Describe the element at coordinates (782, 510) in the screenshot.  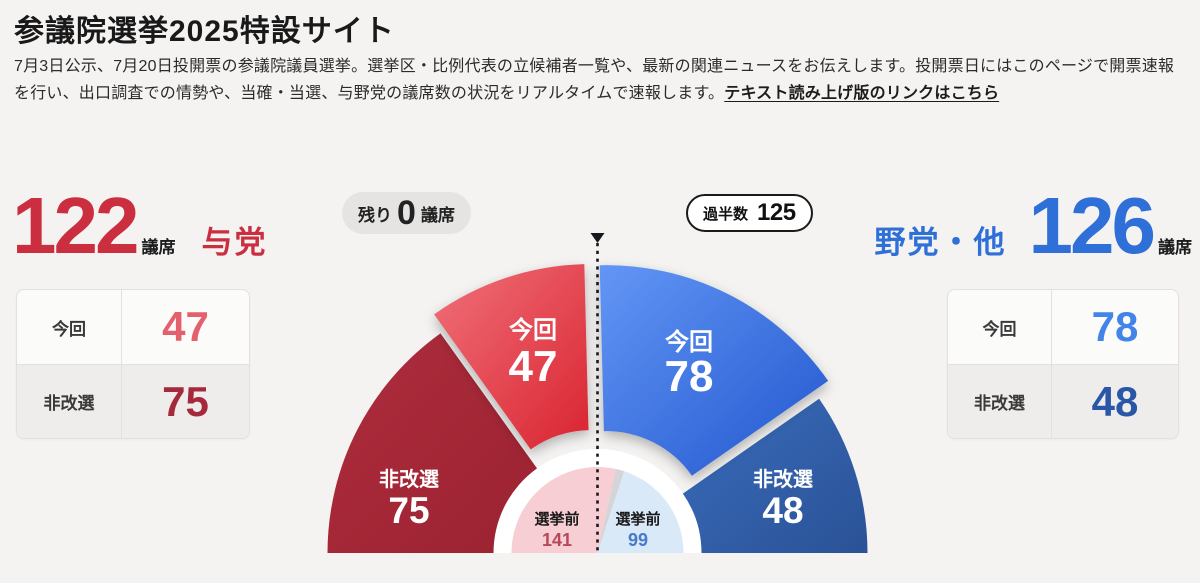
I see `segment-value: 48` at that location.